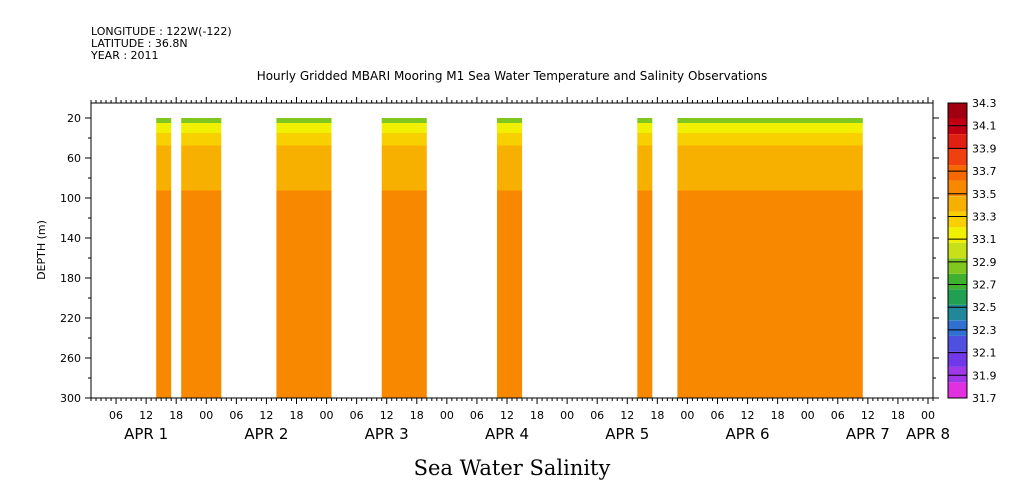  What do you see at coordinates (70, 238) in the screenshot?
I see `y-tick-label: 140` at bounding box center [70, 238].